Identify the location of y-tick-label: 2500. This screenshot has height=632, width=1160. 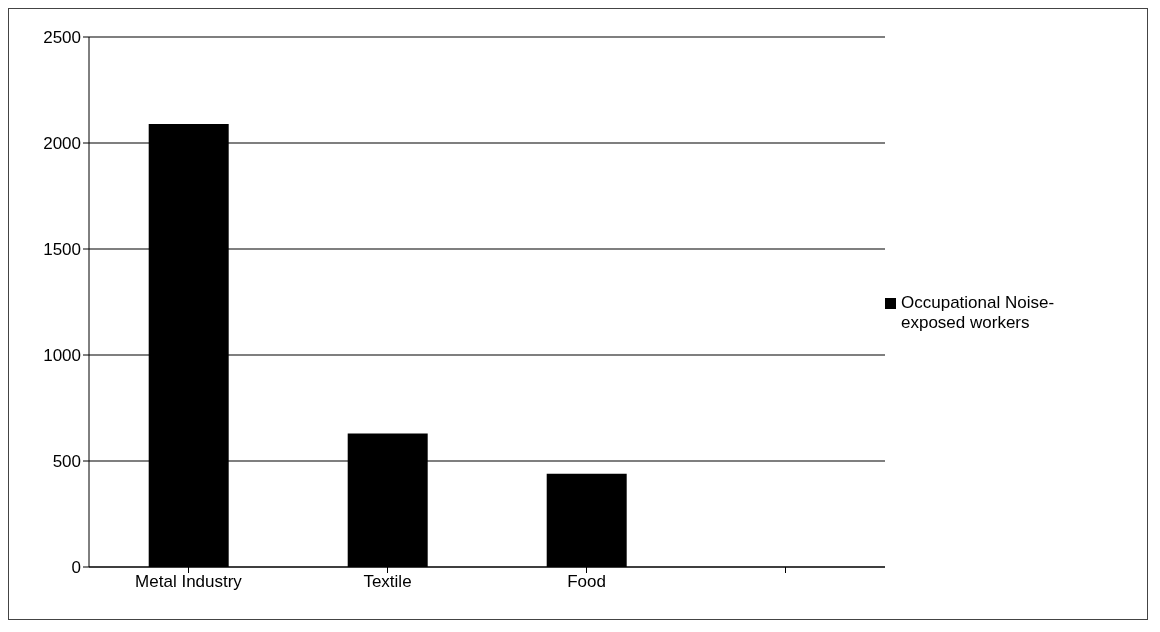
(62, 38).